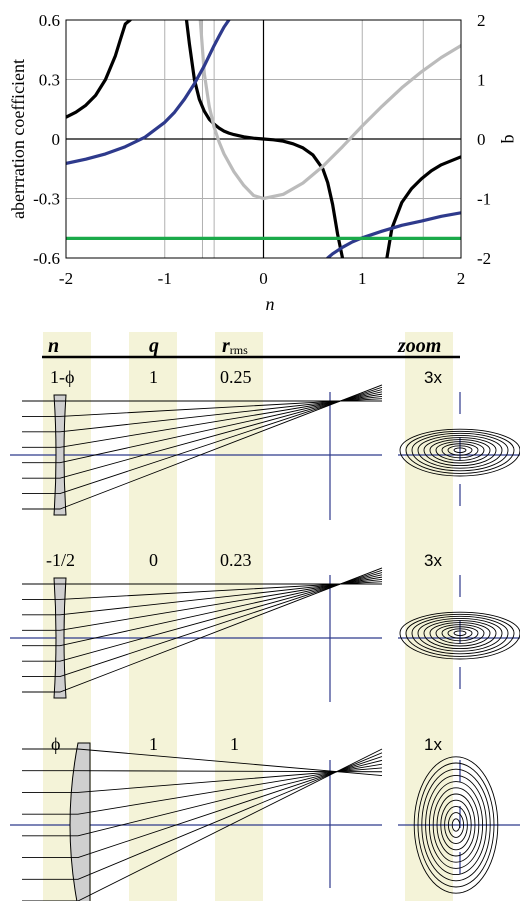 Image resolution: width=520 pixels, height=901 pixels. I want to click on row1-n: 1-ϕ, so click(62, 377).